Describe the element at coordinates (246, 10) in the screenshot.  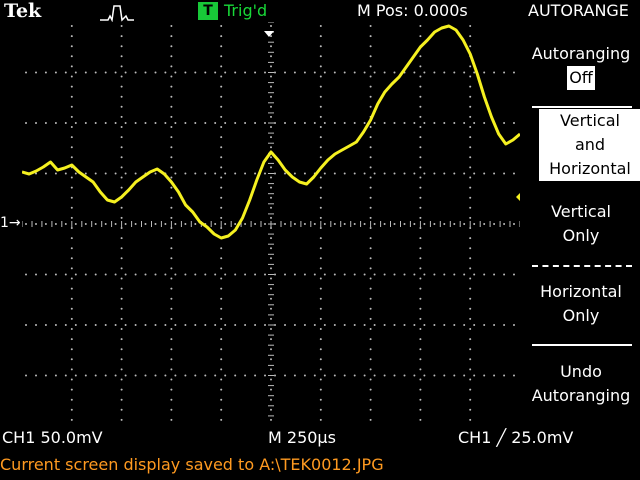
I see `trigger-status-text: Trig'd` at that location.